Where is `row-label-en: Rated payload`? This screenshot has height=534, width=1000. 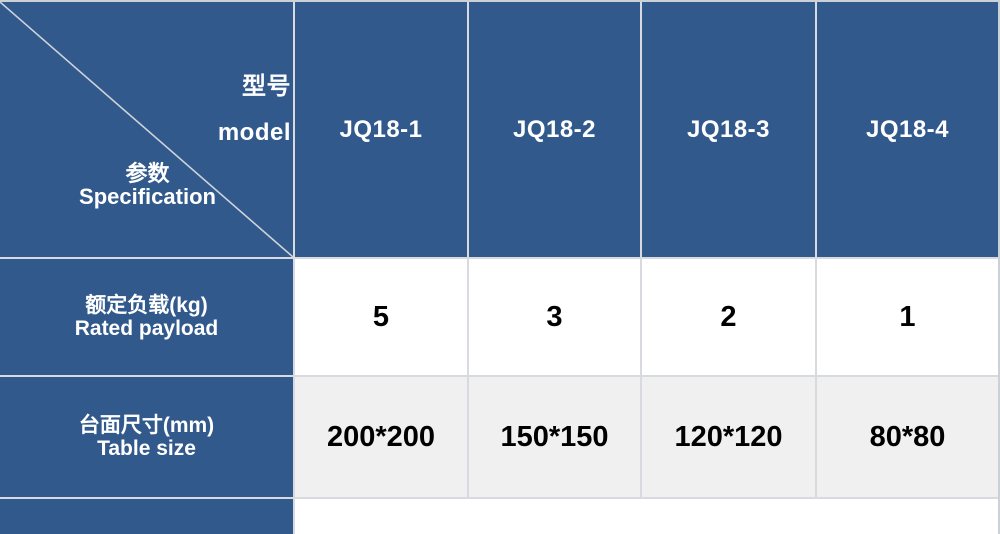
row-label-en: Rated payload is located at coordinates (146, 328).